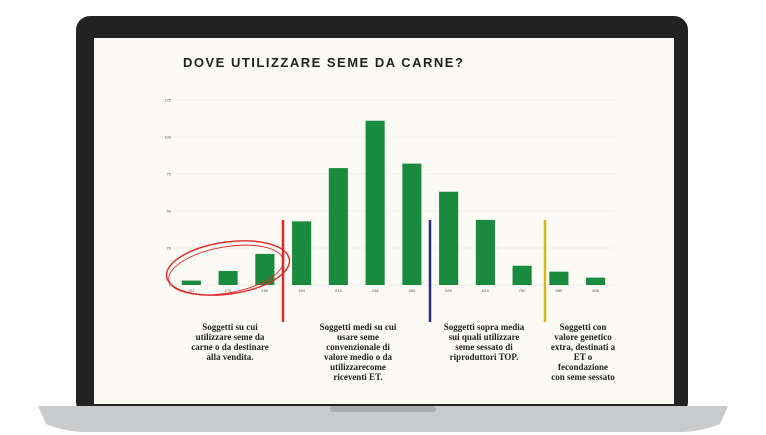  Describe the element at coordinates (383, 409) in the screenshot. I see `laptop-notch` at that location.